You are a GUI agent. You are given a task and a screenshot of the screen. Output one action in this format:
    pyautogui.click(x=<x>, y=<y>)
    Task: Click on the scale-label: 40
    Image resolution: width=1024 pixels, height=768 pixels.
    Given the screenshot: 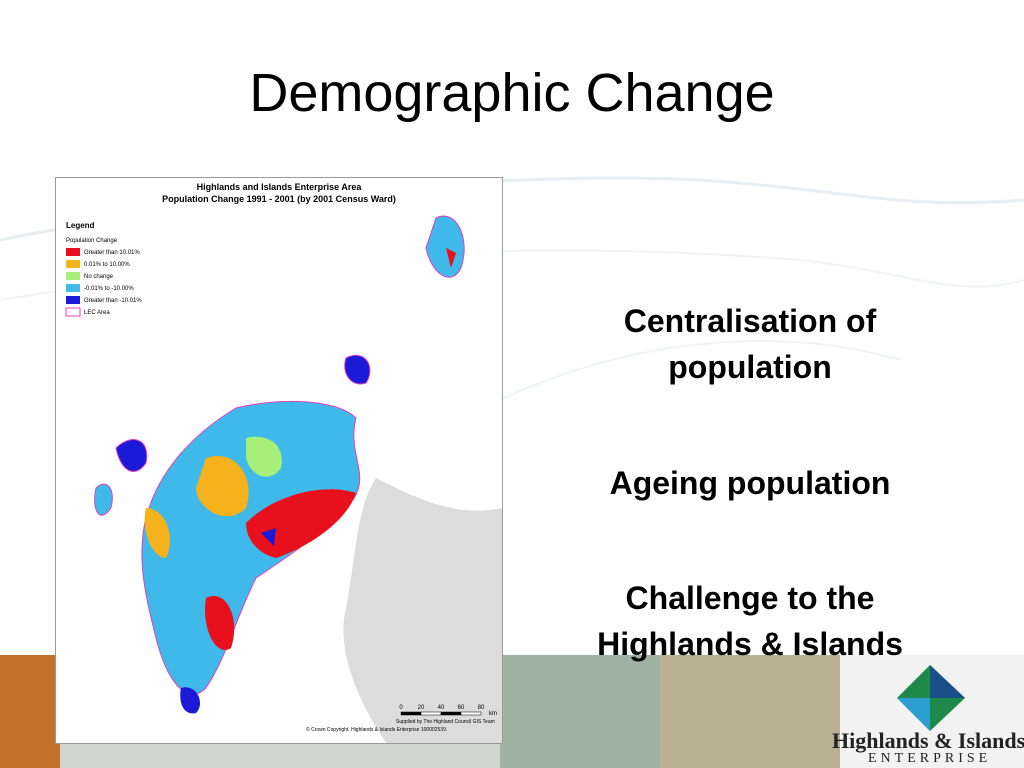 What is the action you would take?
    pyautogui.click(x=441, y=708)
    